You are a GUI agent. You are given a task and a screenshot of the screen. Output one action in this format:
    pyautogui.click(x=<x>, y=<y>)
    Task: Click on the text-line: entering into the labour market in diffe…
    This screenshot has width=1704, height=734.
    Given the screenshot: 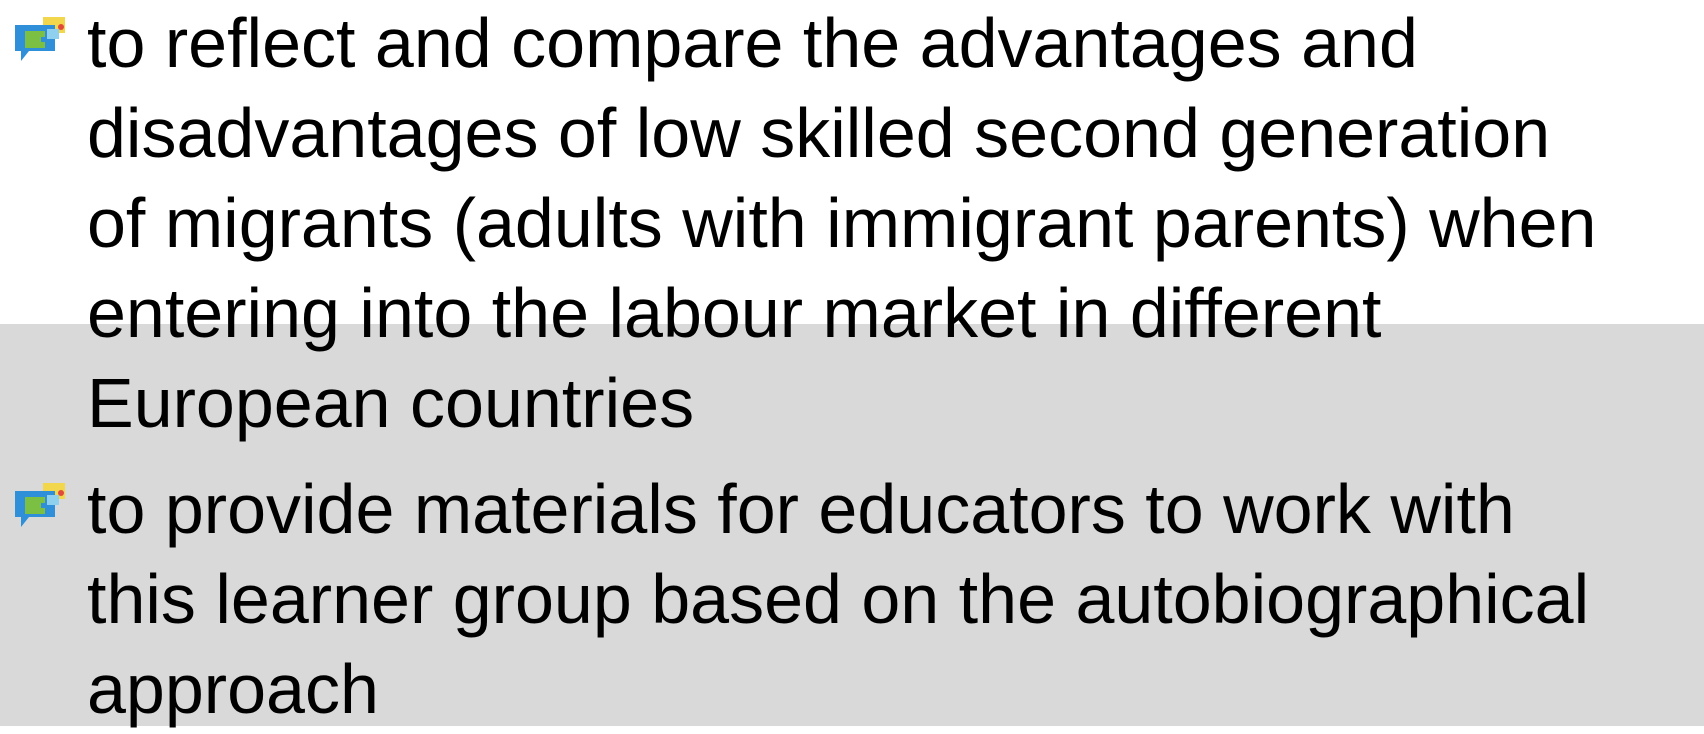 What is the action you would take?
    pyautogui.click(x=734, y=313)
    